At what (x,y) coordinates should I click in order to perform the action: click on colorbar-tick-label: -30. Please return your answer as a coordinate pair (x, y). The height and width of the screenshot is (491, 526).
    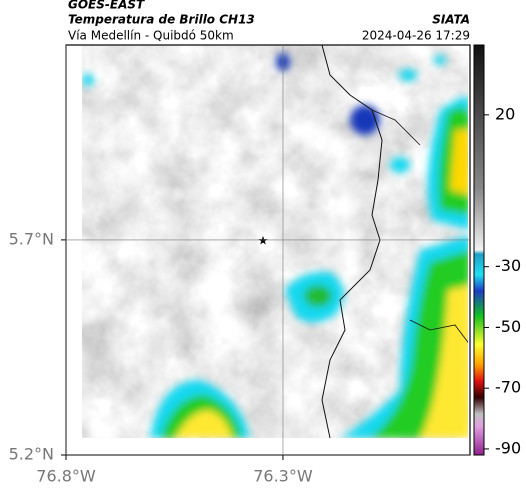
    Looking at the image, I should click on (508, 265).